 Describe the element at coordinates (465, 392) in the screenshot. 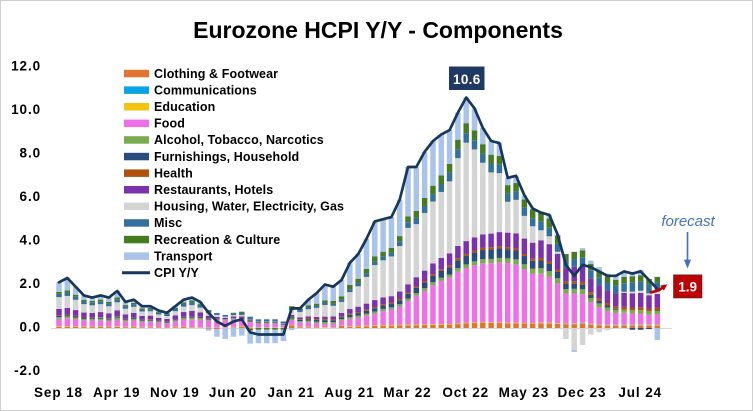

I see `svg-text: Oct 22` at that location.